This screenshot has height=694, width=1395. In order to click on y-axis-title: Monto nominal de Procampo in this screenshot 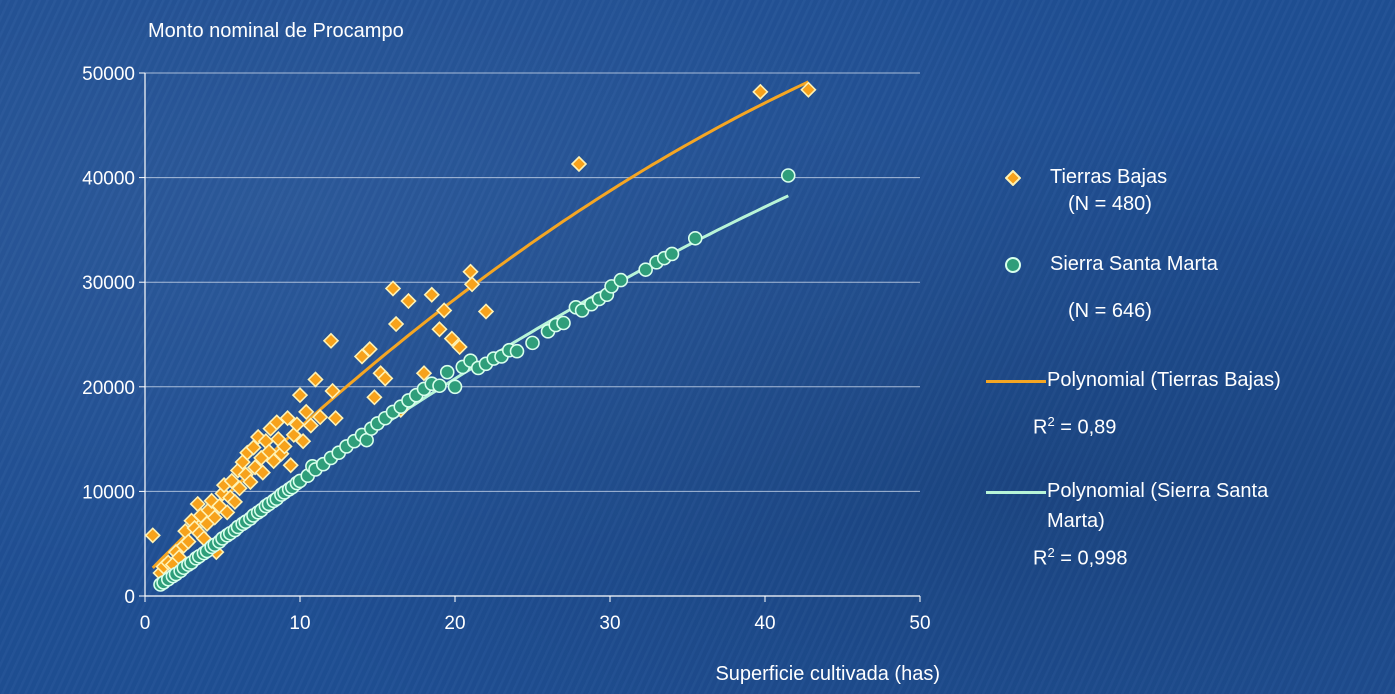, I will do `click(276, 31)`.